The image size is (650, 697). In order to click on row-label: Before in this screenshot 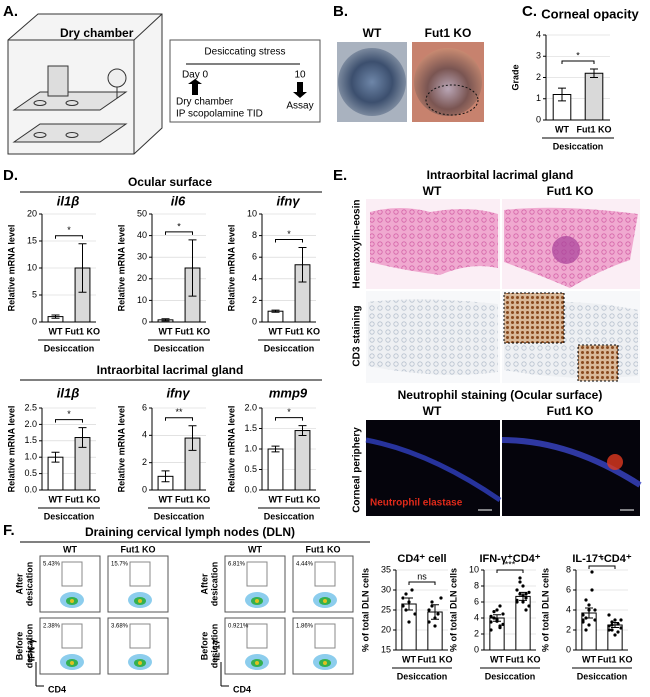, I will do `click(19, 646)`.